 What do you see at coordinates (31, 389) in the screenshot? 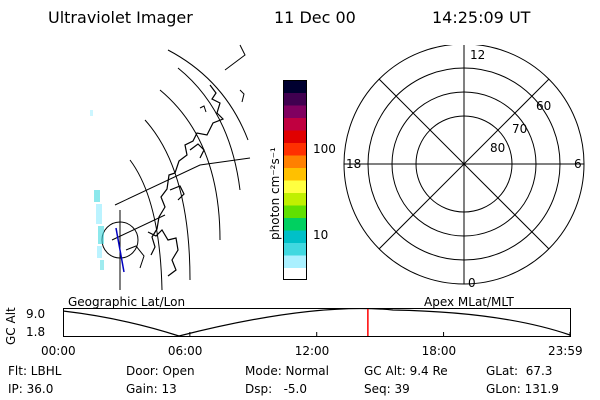
I see `status-ip: IP: 36.0` at bounding box center [31, 389].